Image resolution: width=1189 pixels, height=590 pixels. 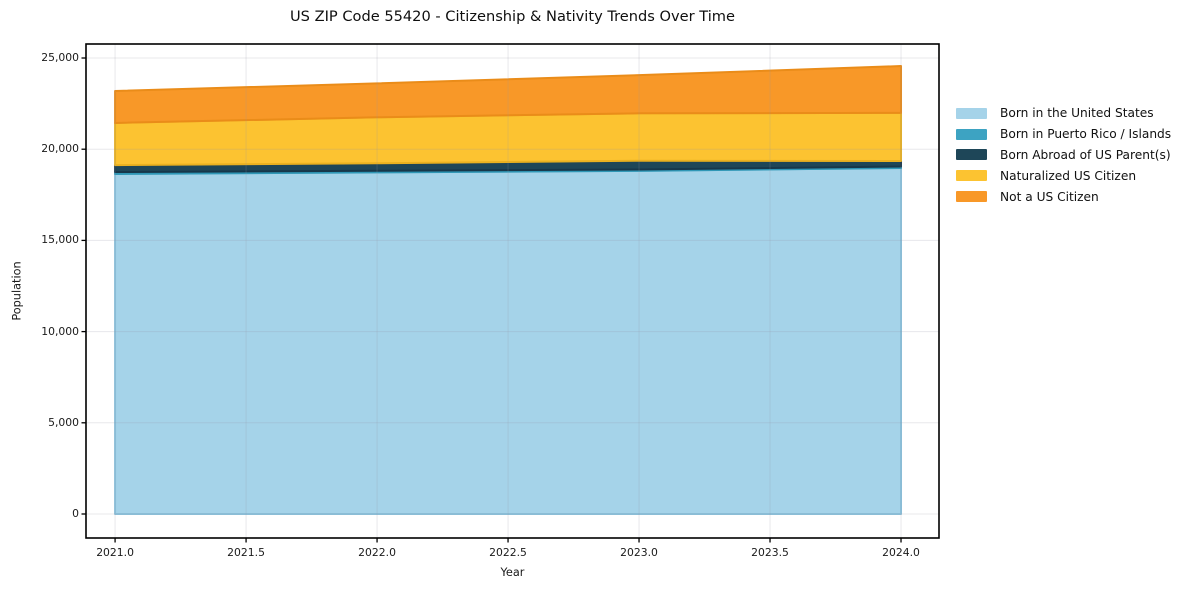 I want to click on x-tick-label: 2022.0, so click(x=377, y=552).